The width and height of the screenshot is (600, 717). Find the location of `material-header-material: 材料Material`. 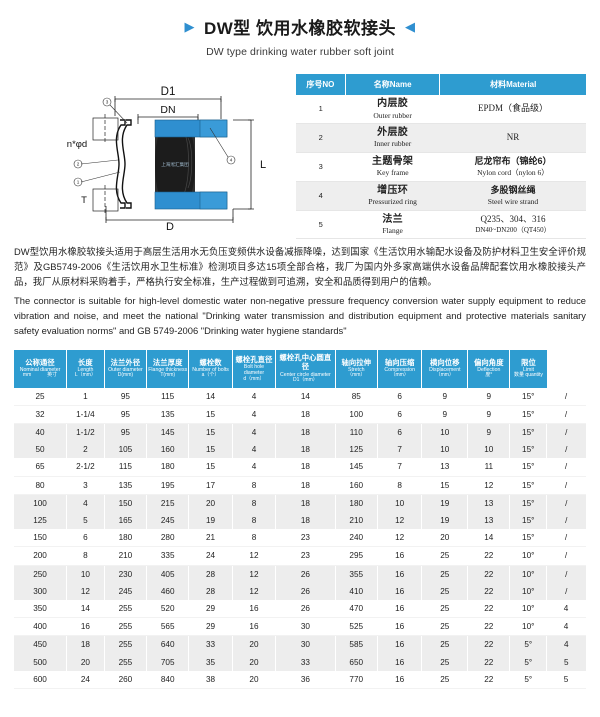

material-header-material: 材料Material is located at coordinates (512, 84).